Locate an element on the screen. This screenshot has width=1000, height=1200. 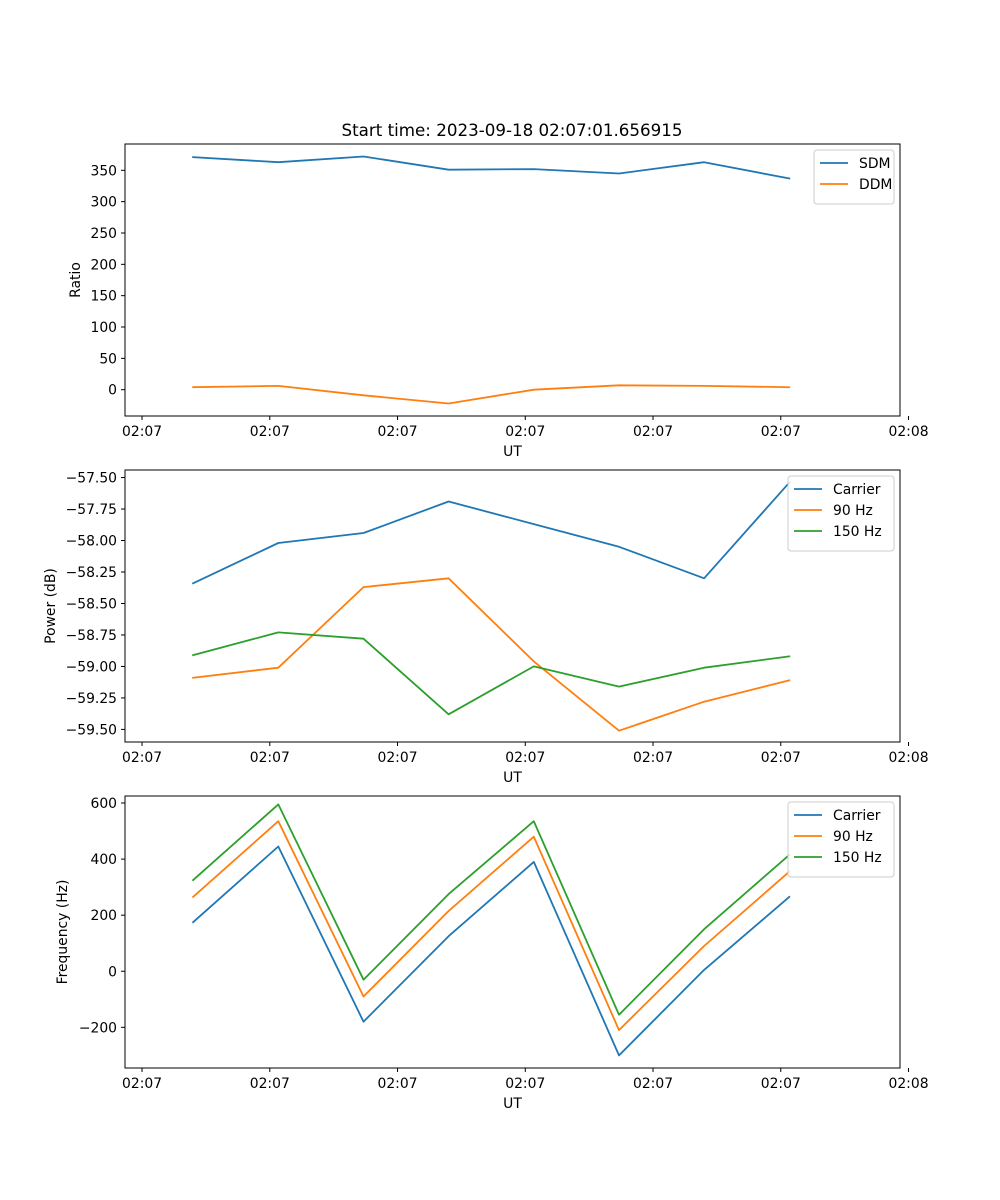
y-tick-label: −57.50 is located at coordinates (91, 479).